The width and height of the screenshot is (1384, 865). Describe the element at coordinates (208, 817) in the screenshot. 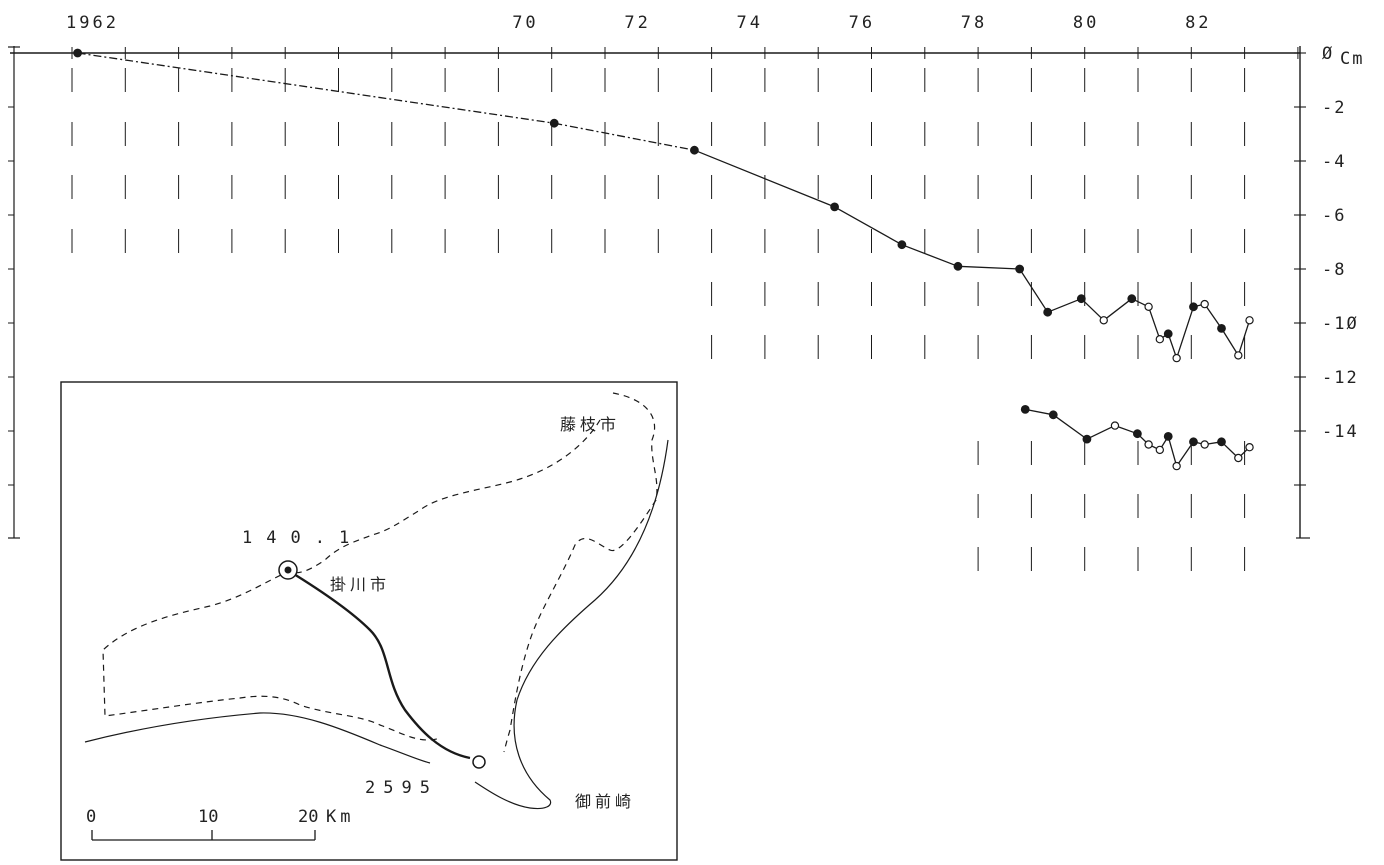

I see `scale-bar-label-10: 10` at that location.